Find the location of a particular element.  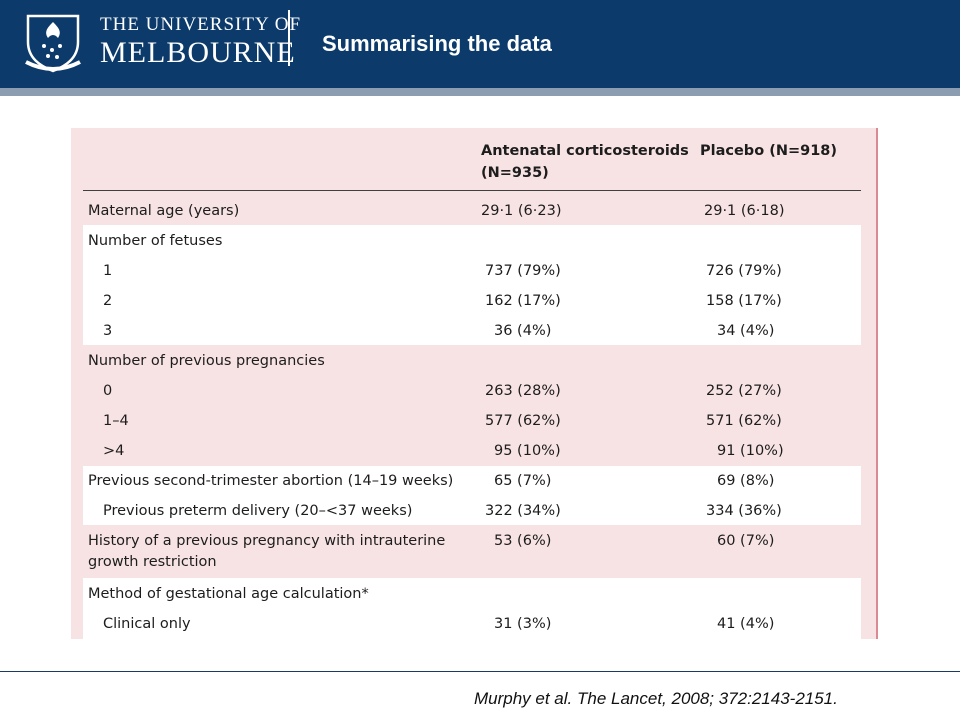

column-header-corticosteroids-n: (N=935) is located at coordinates (515, 173).